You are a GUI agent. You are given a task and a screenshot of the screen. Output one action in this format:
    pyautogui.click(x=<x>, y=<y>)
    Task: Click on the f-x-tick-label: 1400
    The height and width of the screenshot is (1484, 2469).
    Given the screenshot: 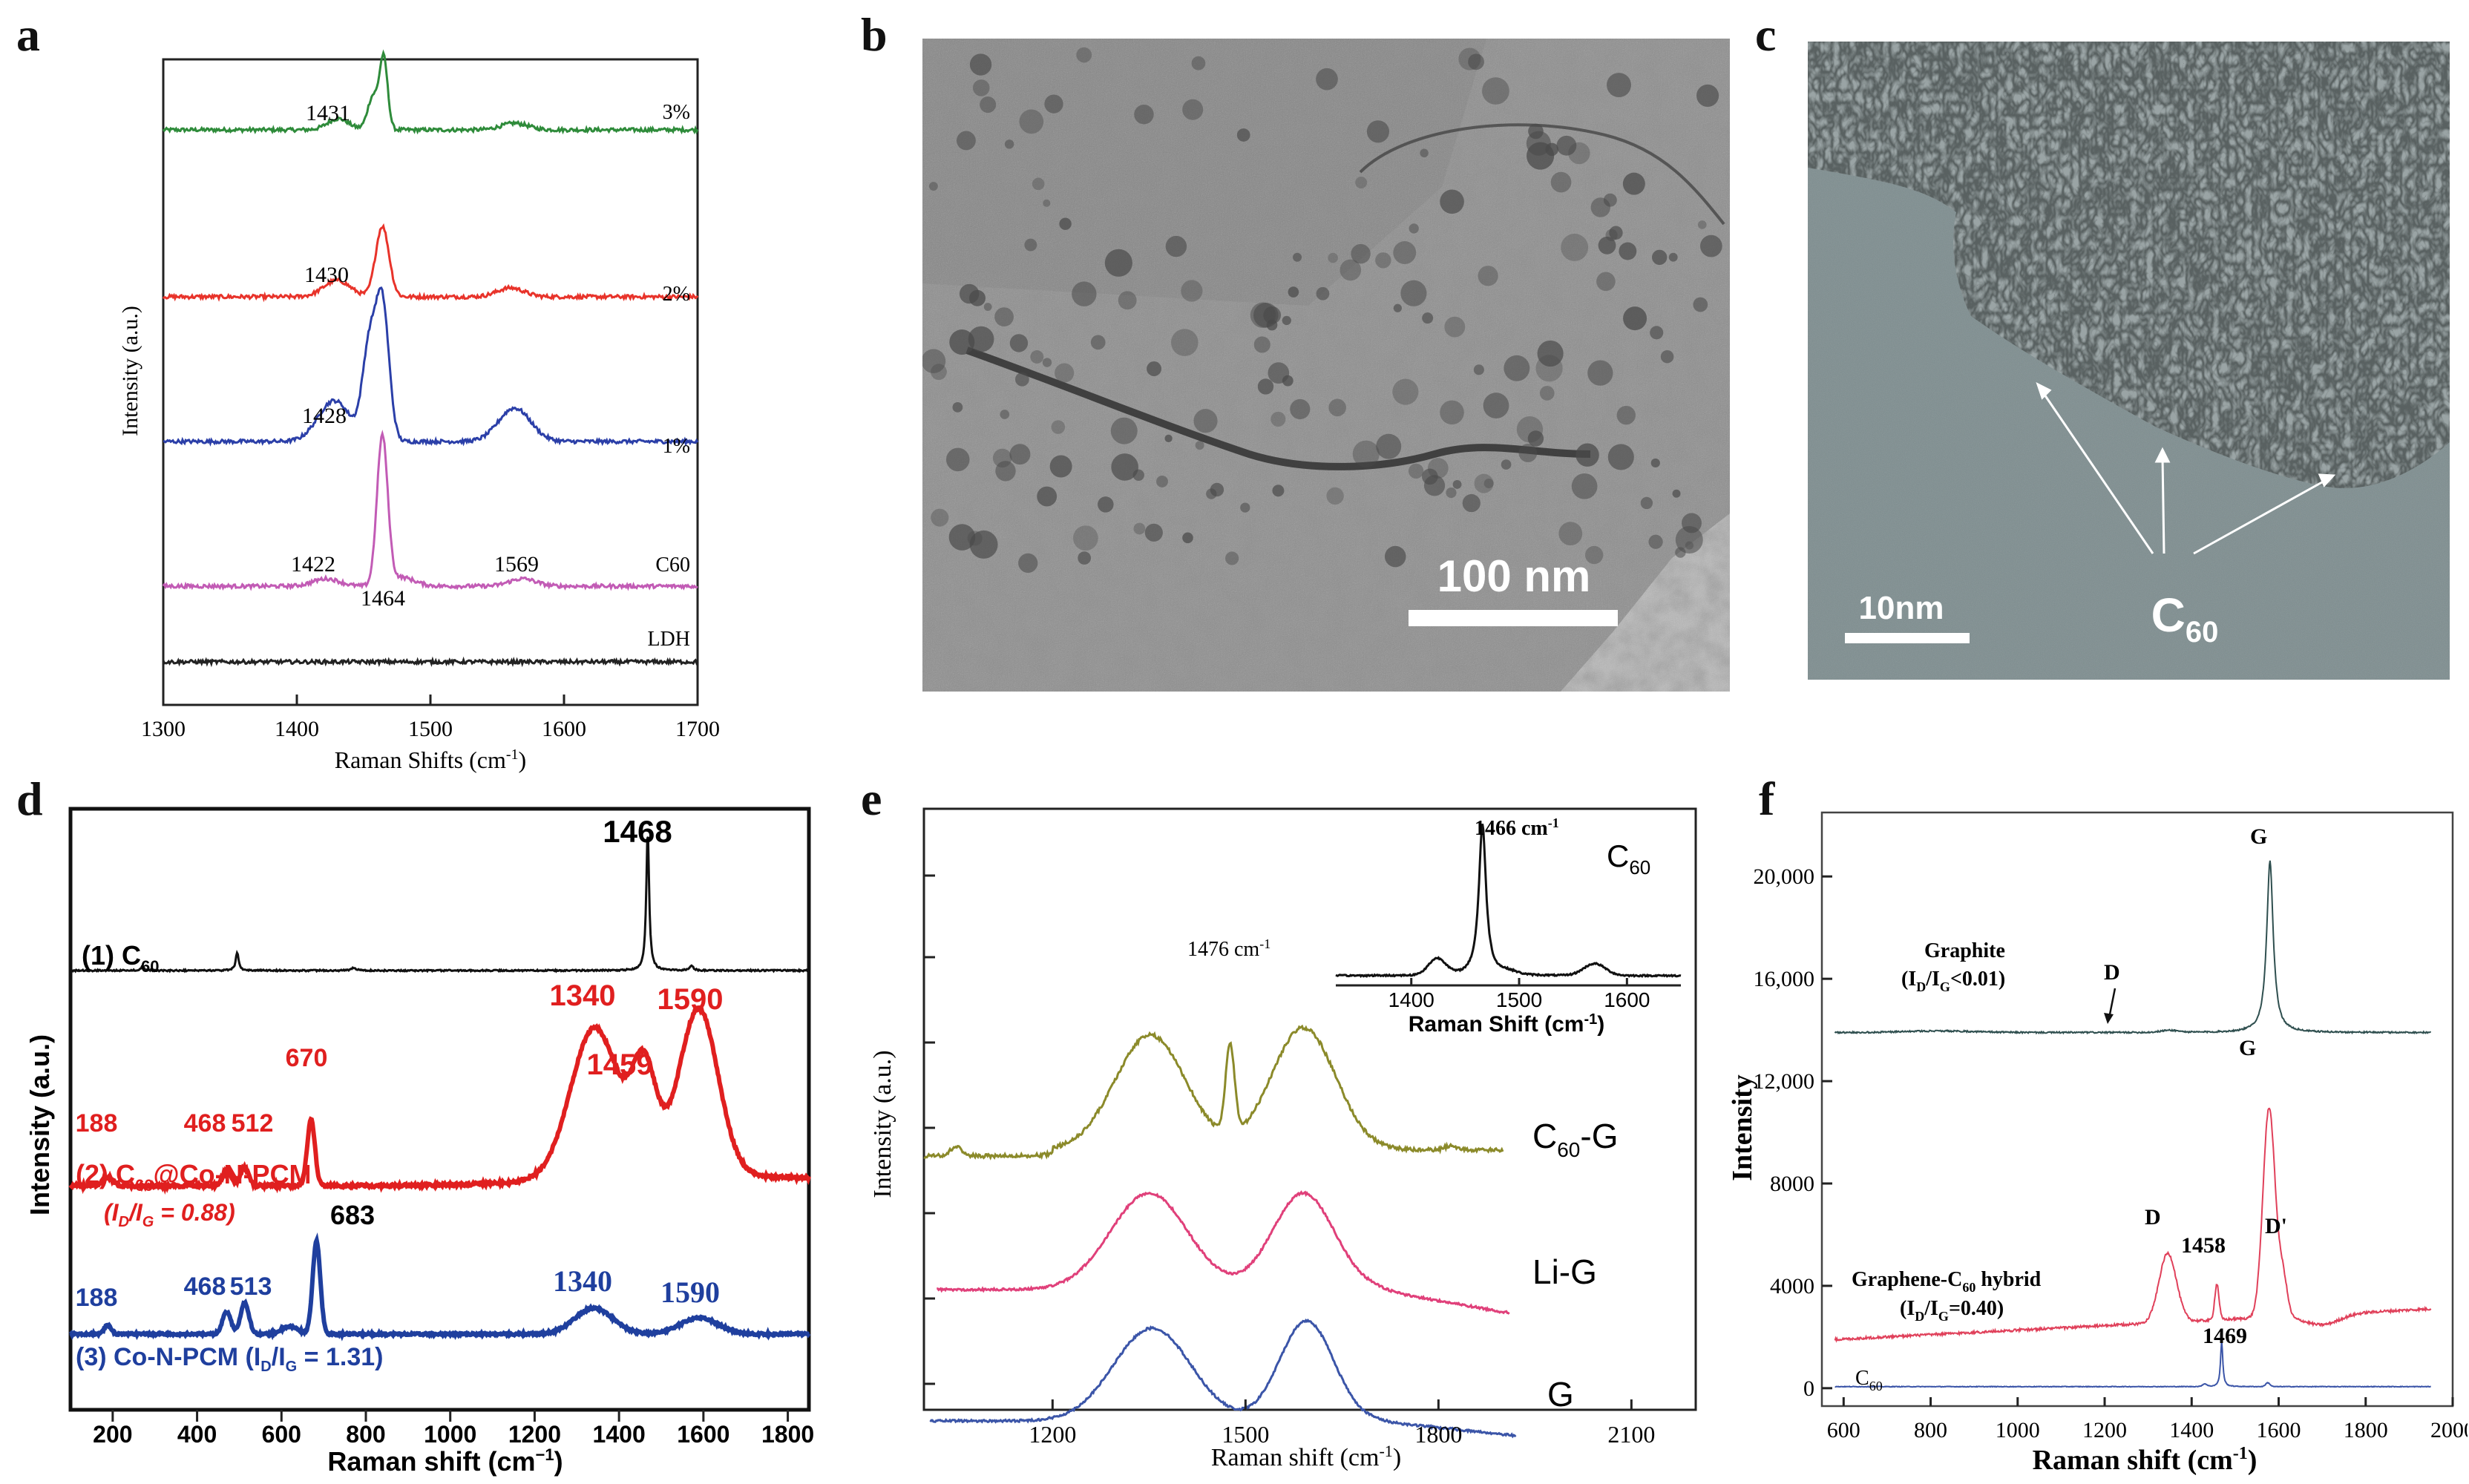 What is the action you would take?
    pyautogui.click(x=2191, y=1430)
    